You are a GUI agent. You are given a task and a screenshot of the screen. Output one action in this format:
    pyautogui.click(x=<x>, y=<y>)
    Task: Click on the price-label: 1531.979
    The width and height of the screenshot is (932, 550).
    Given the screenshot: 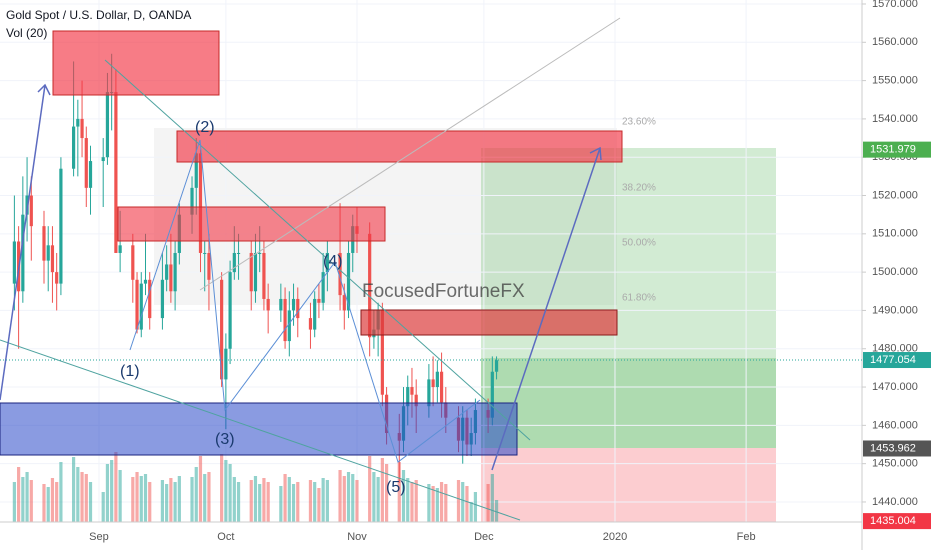 What is the action you would take?
    pyautogui.click(x=893, y=150)
    